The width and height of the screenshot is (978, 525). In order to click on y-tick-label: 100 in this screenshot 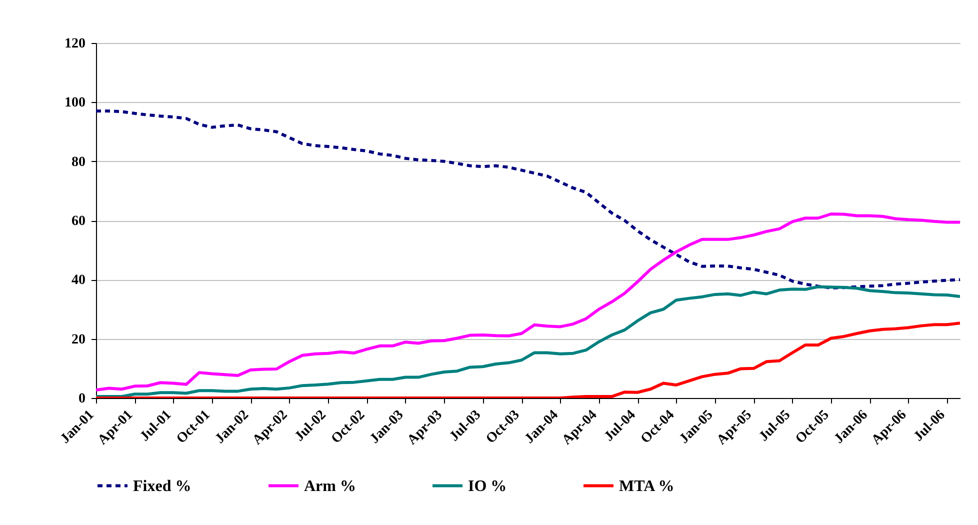, I will do `click(75, 103)`.